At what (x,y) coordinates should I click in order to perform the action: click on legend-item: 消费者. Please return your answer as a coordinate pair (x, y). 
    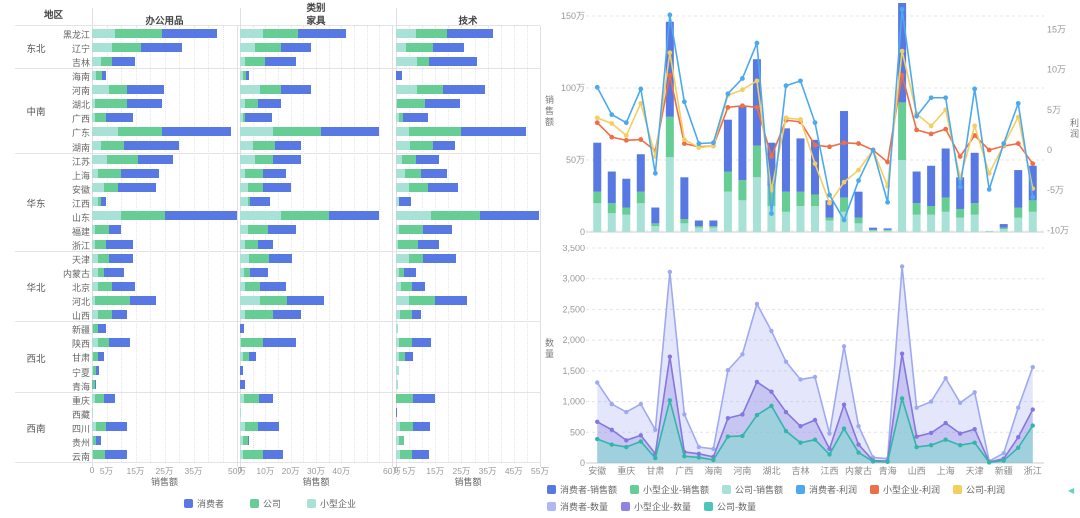
    Looking at the image, I should click on (203, 503).